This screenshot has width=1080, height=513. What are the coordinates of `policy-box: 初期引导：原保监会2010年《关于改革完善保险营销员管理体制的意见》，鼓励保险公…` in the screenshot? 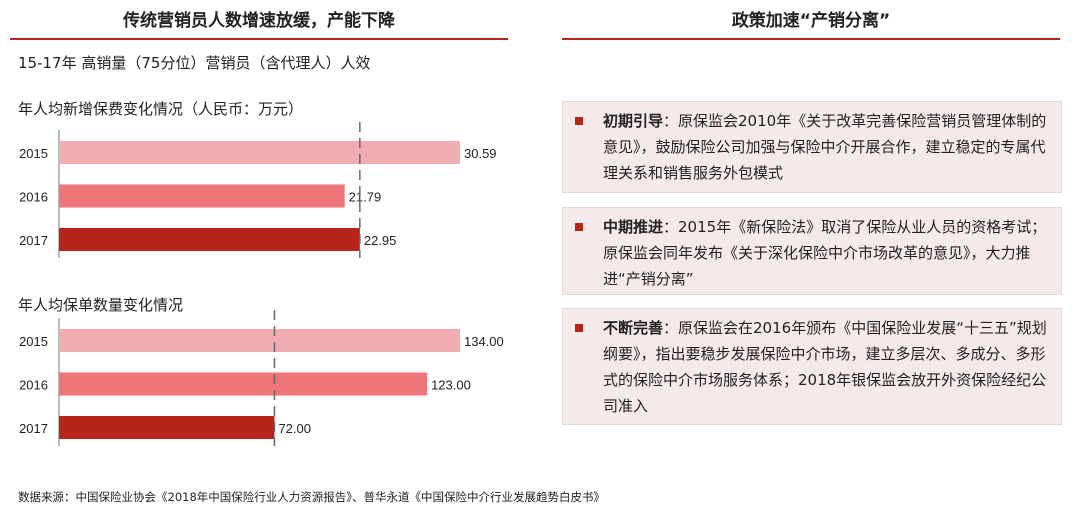 It's located at (812, 147).